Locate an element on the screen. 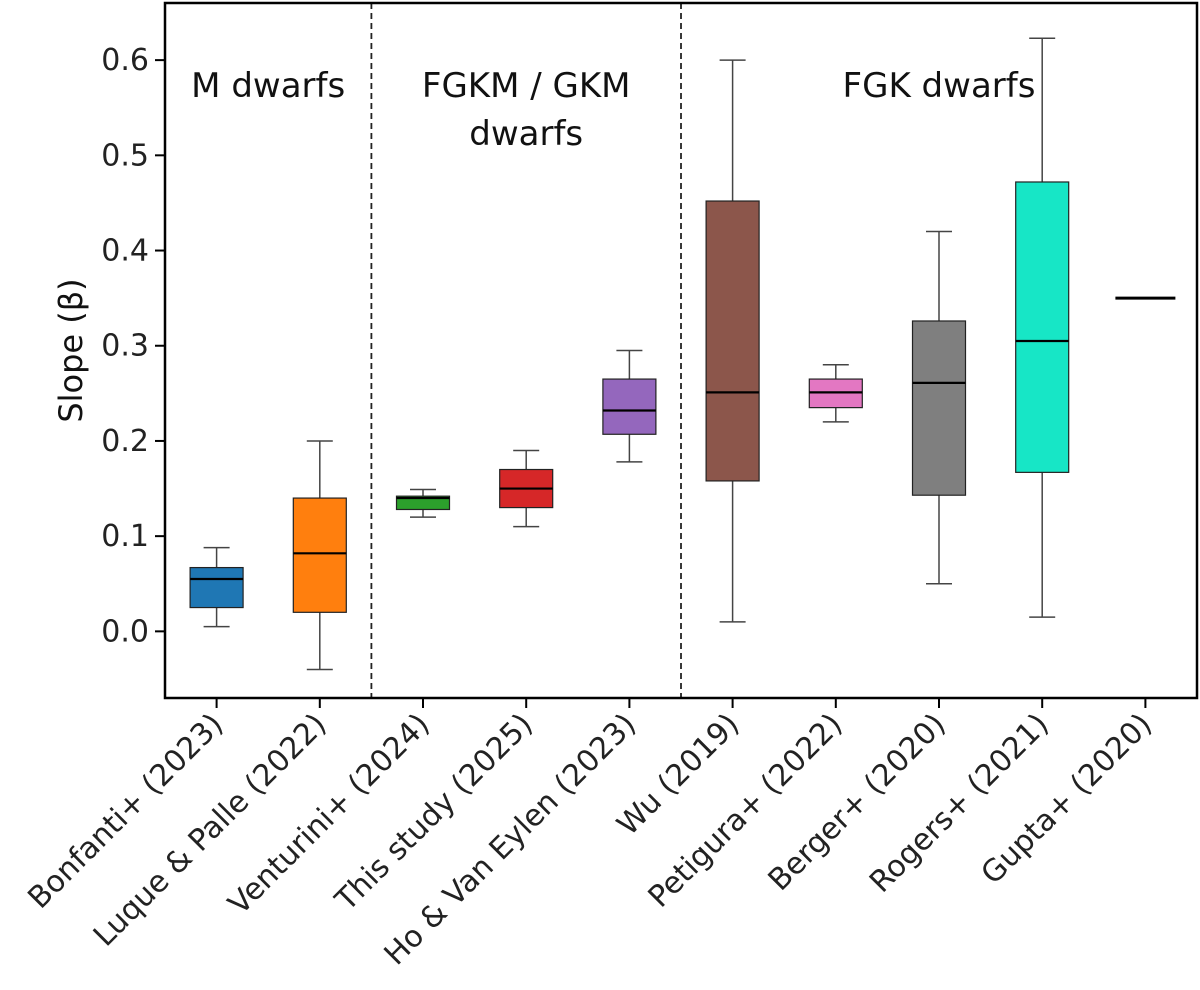  region-label: dwarfs is located at coordinates (526, 134).